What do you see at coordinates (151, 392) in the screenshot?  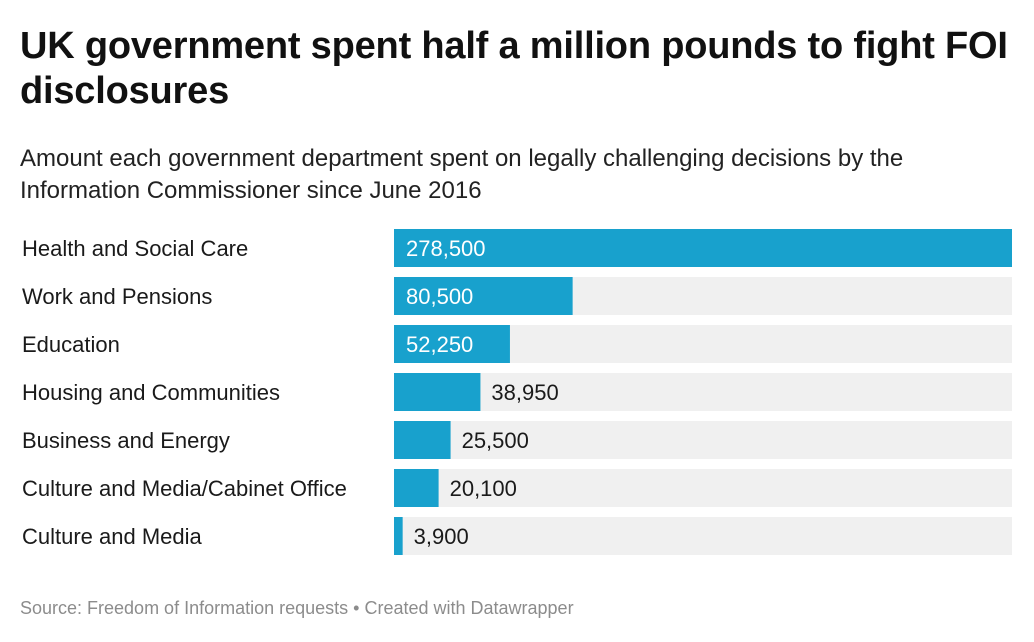 I see `category-label: Housing and Communities` at bounding box center [151, 392].